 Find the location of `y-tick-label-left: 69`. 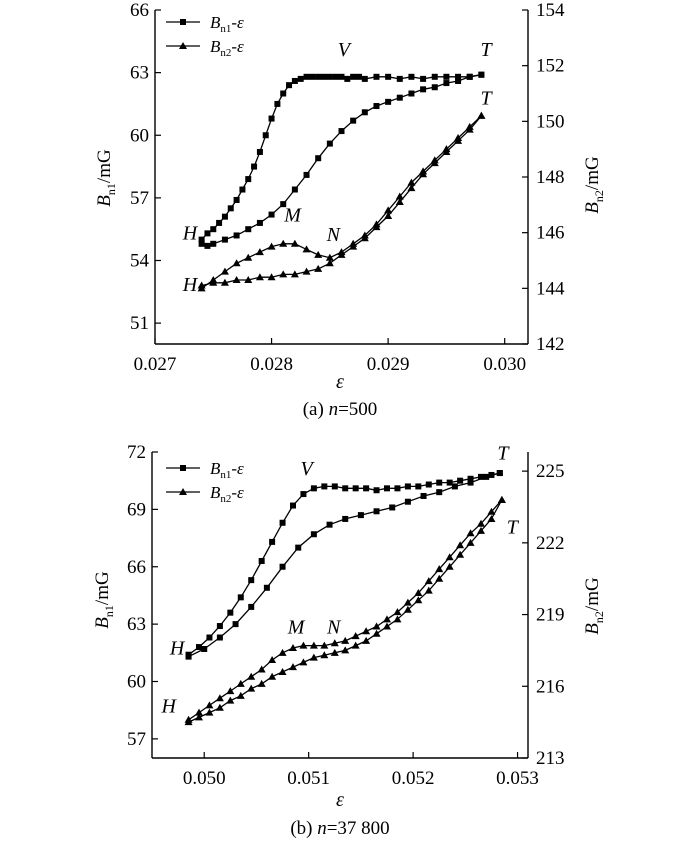

y-tick-label-left: 69 is located at coordinates (136, 509).